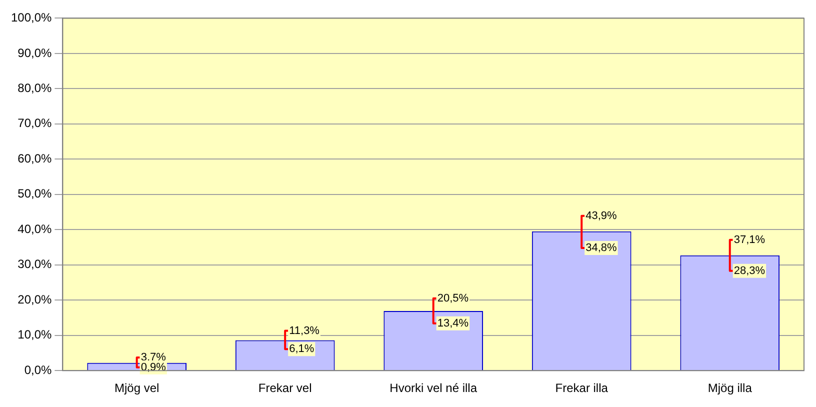 The width and height of the screenshot is (816, 407). I want to click on annotation: 20,5%, so click(453, 298).